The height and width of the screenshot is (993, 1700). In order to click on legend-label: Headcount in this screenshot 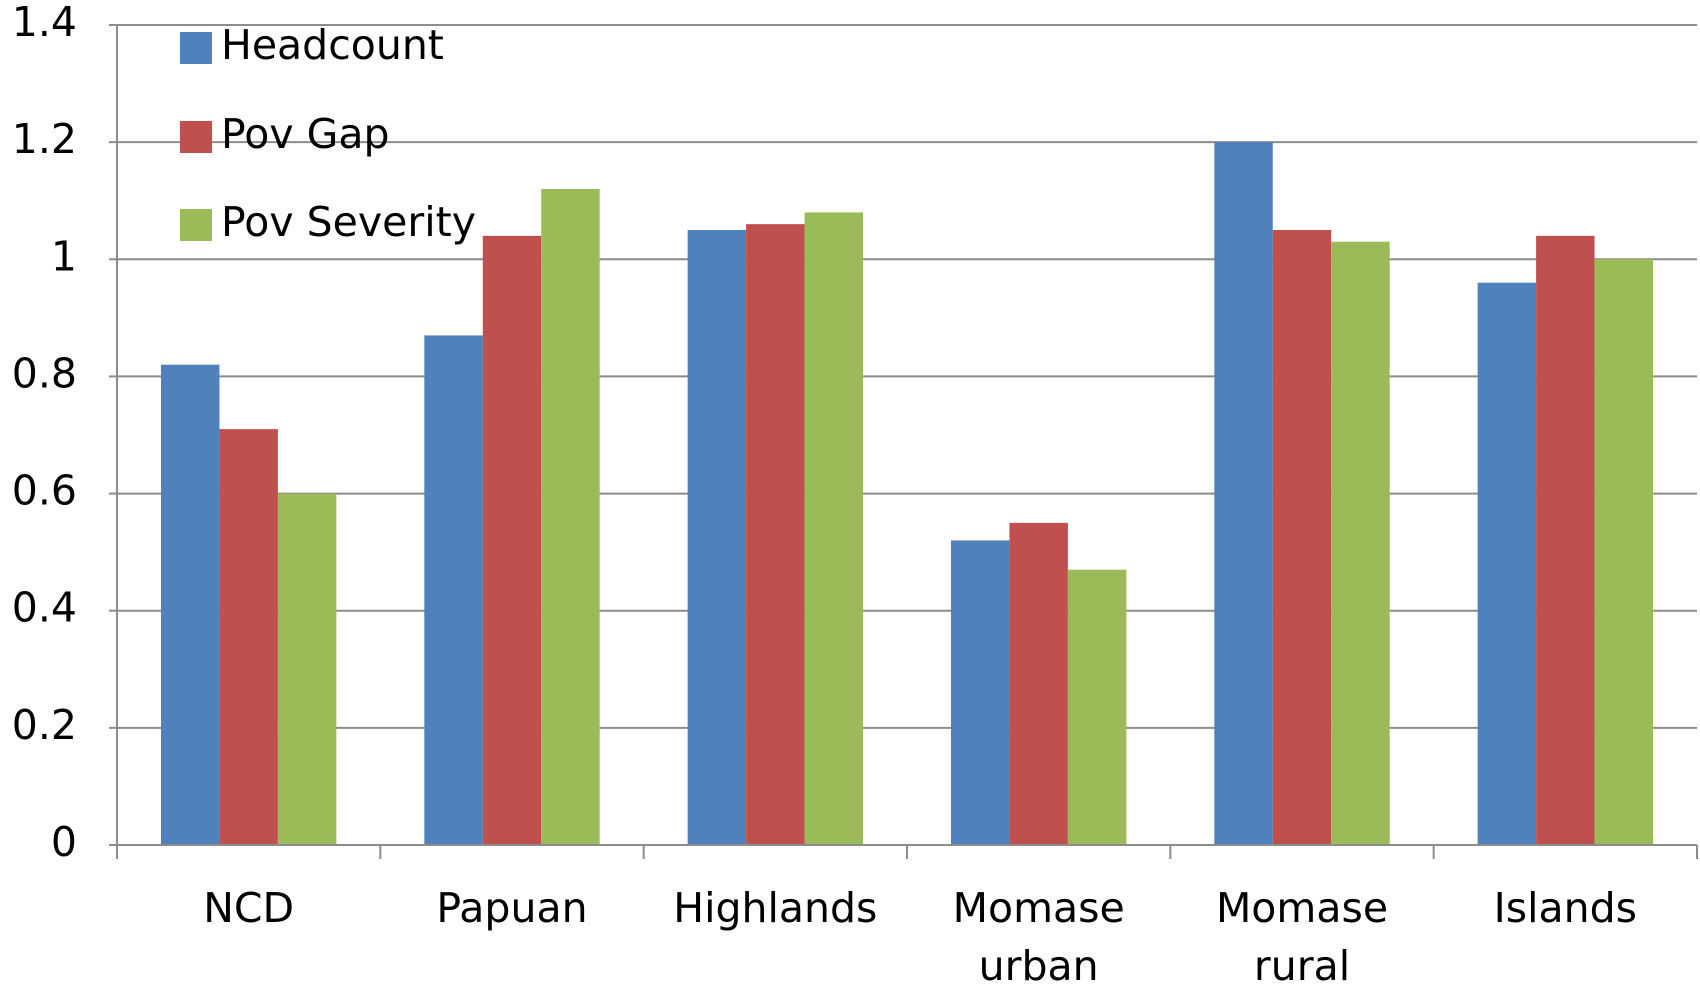, I will do `click(332, 45)`.